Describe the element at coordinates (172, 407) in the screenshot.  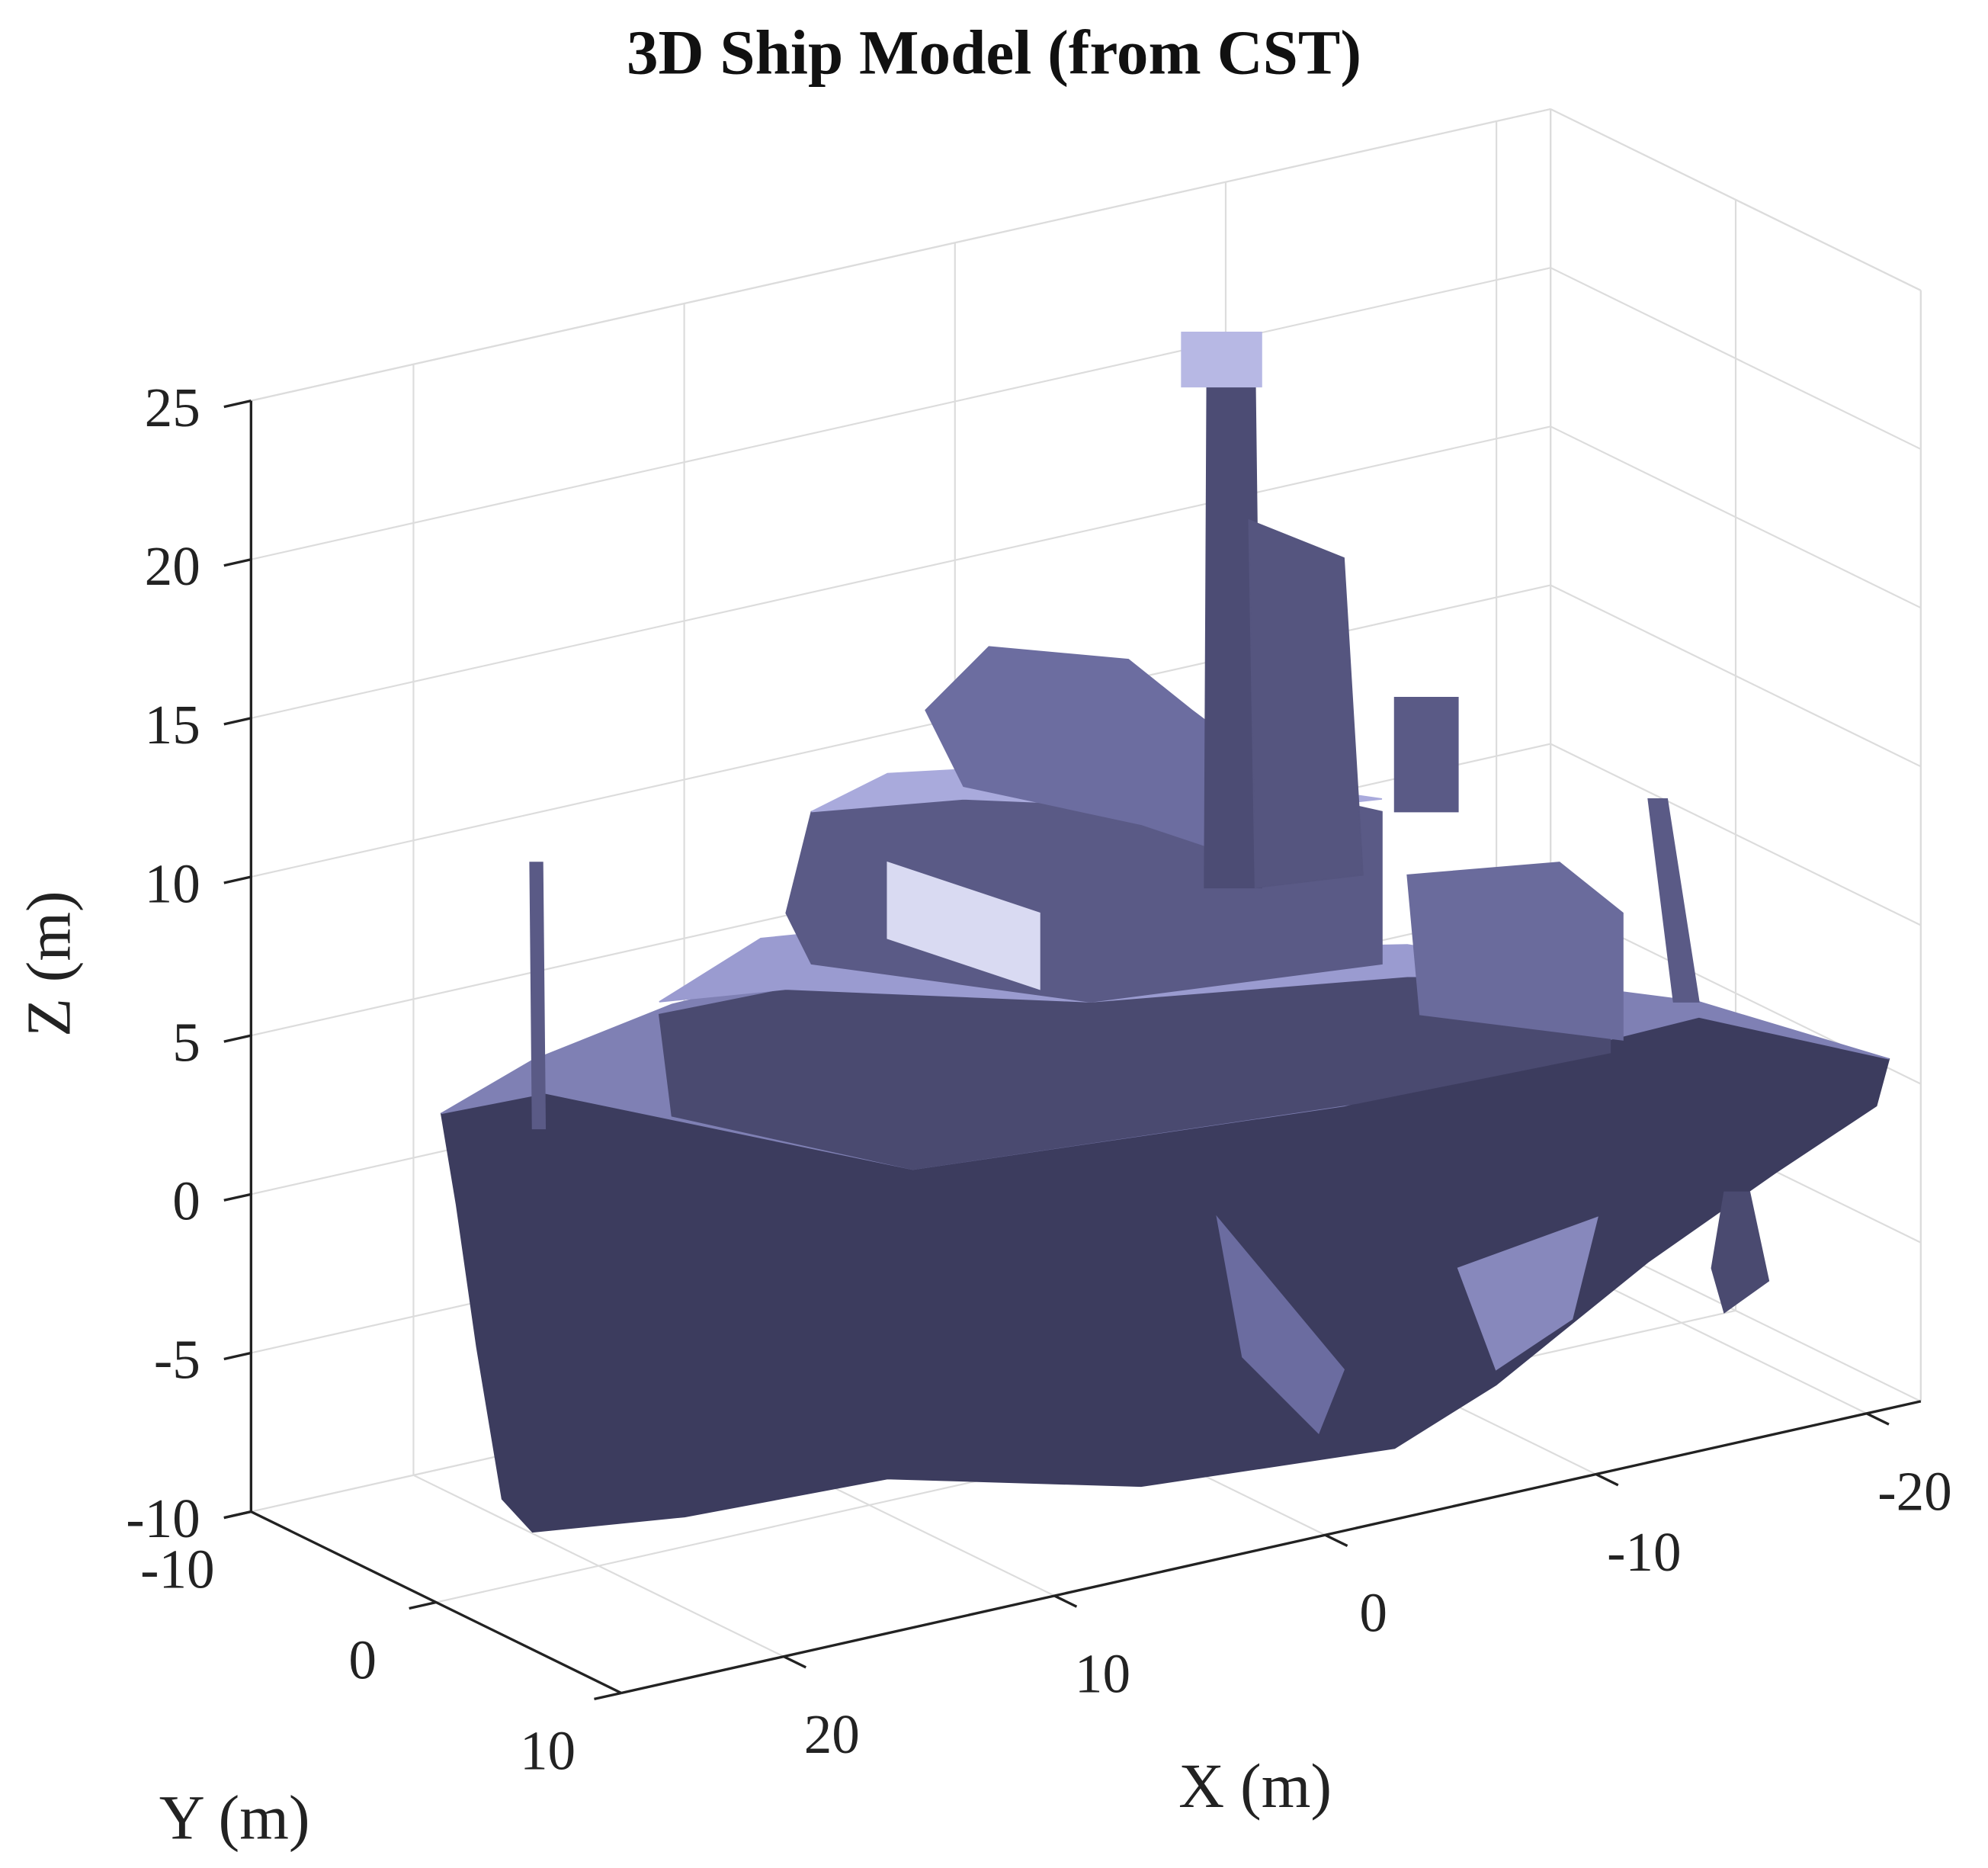
I see `z-tick-label: 25` at that location.